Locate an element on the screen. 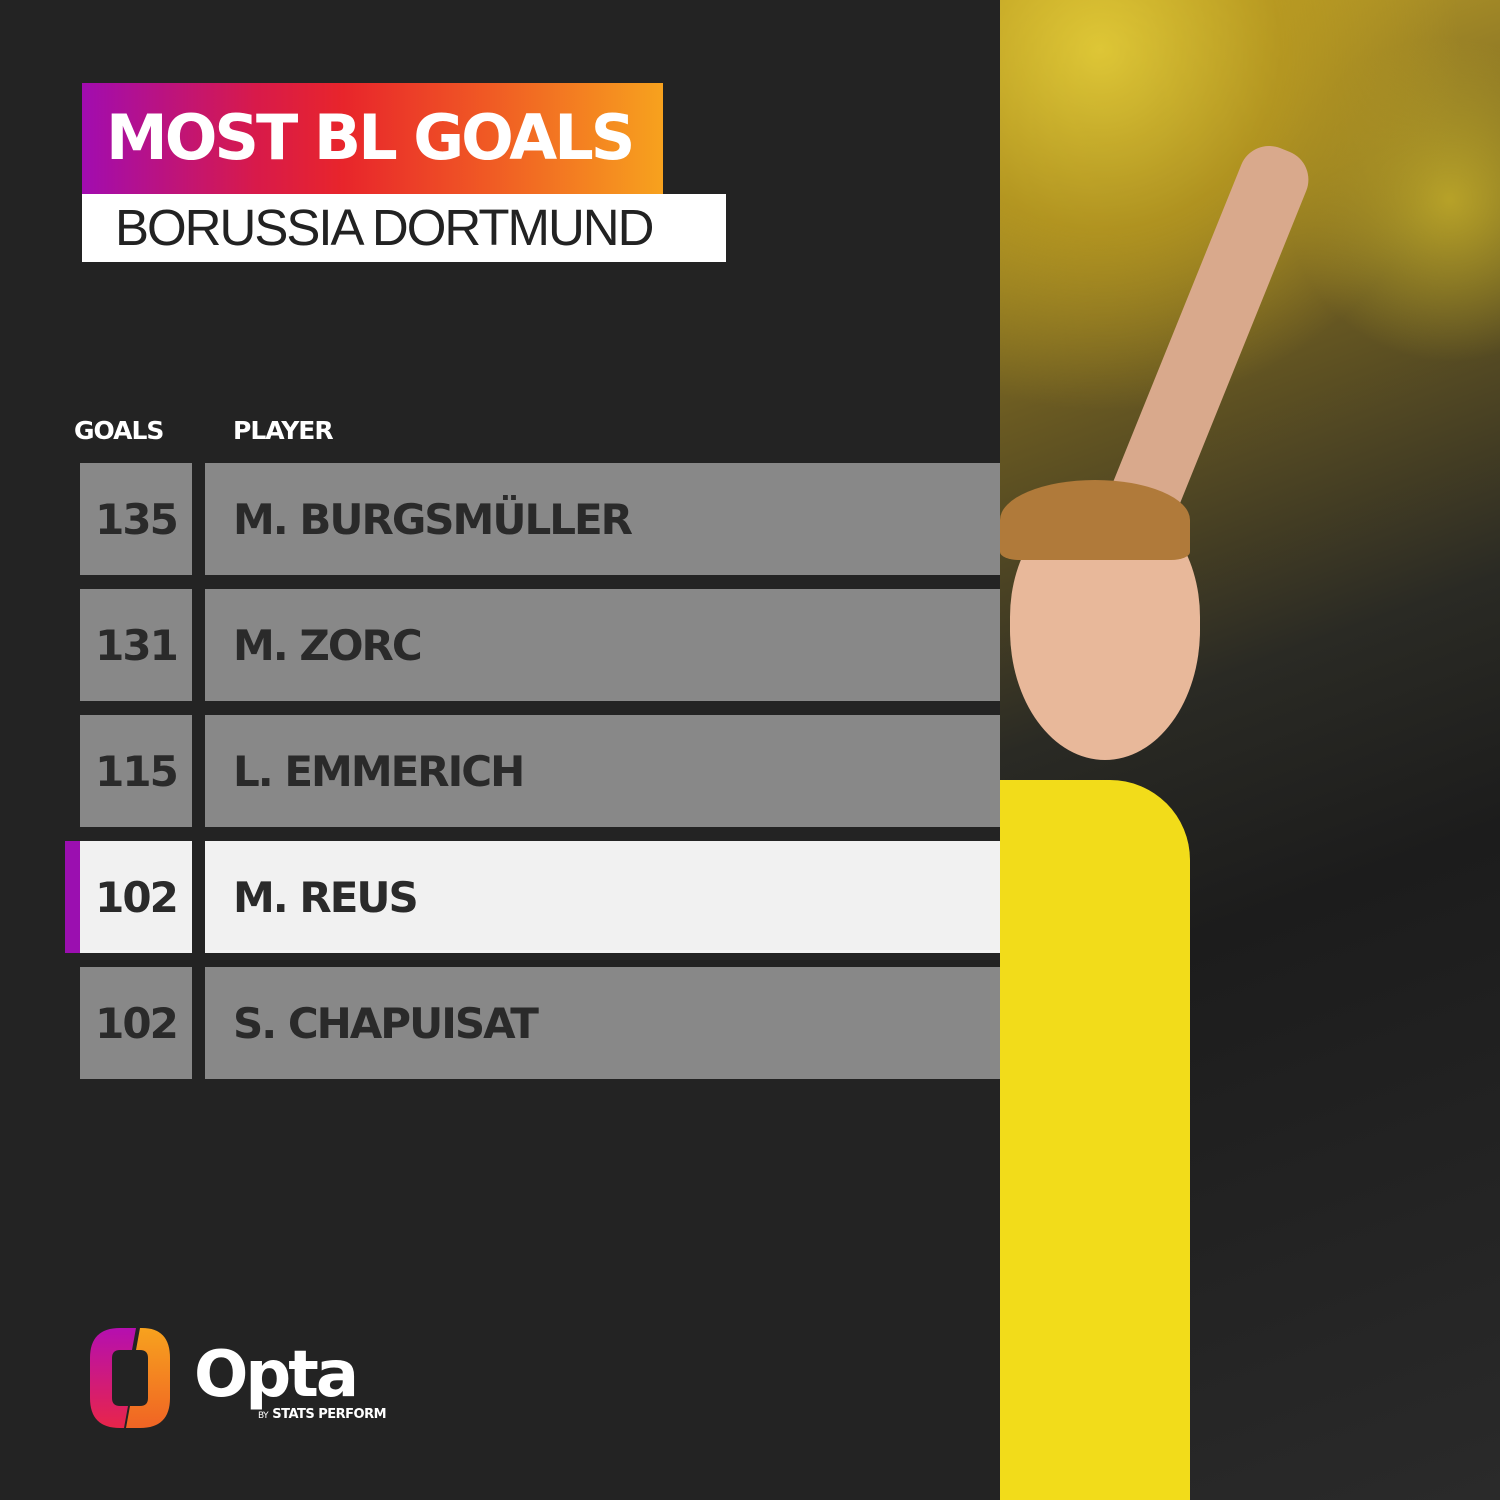  goals-cell: 131 is located at coordinates (136, 645).